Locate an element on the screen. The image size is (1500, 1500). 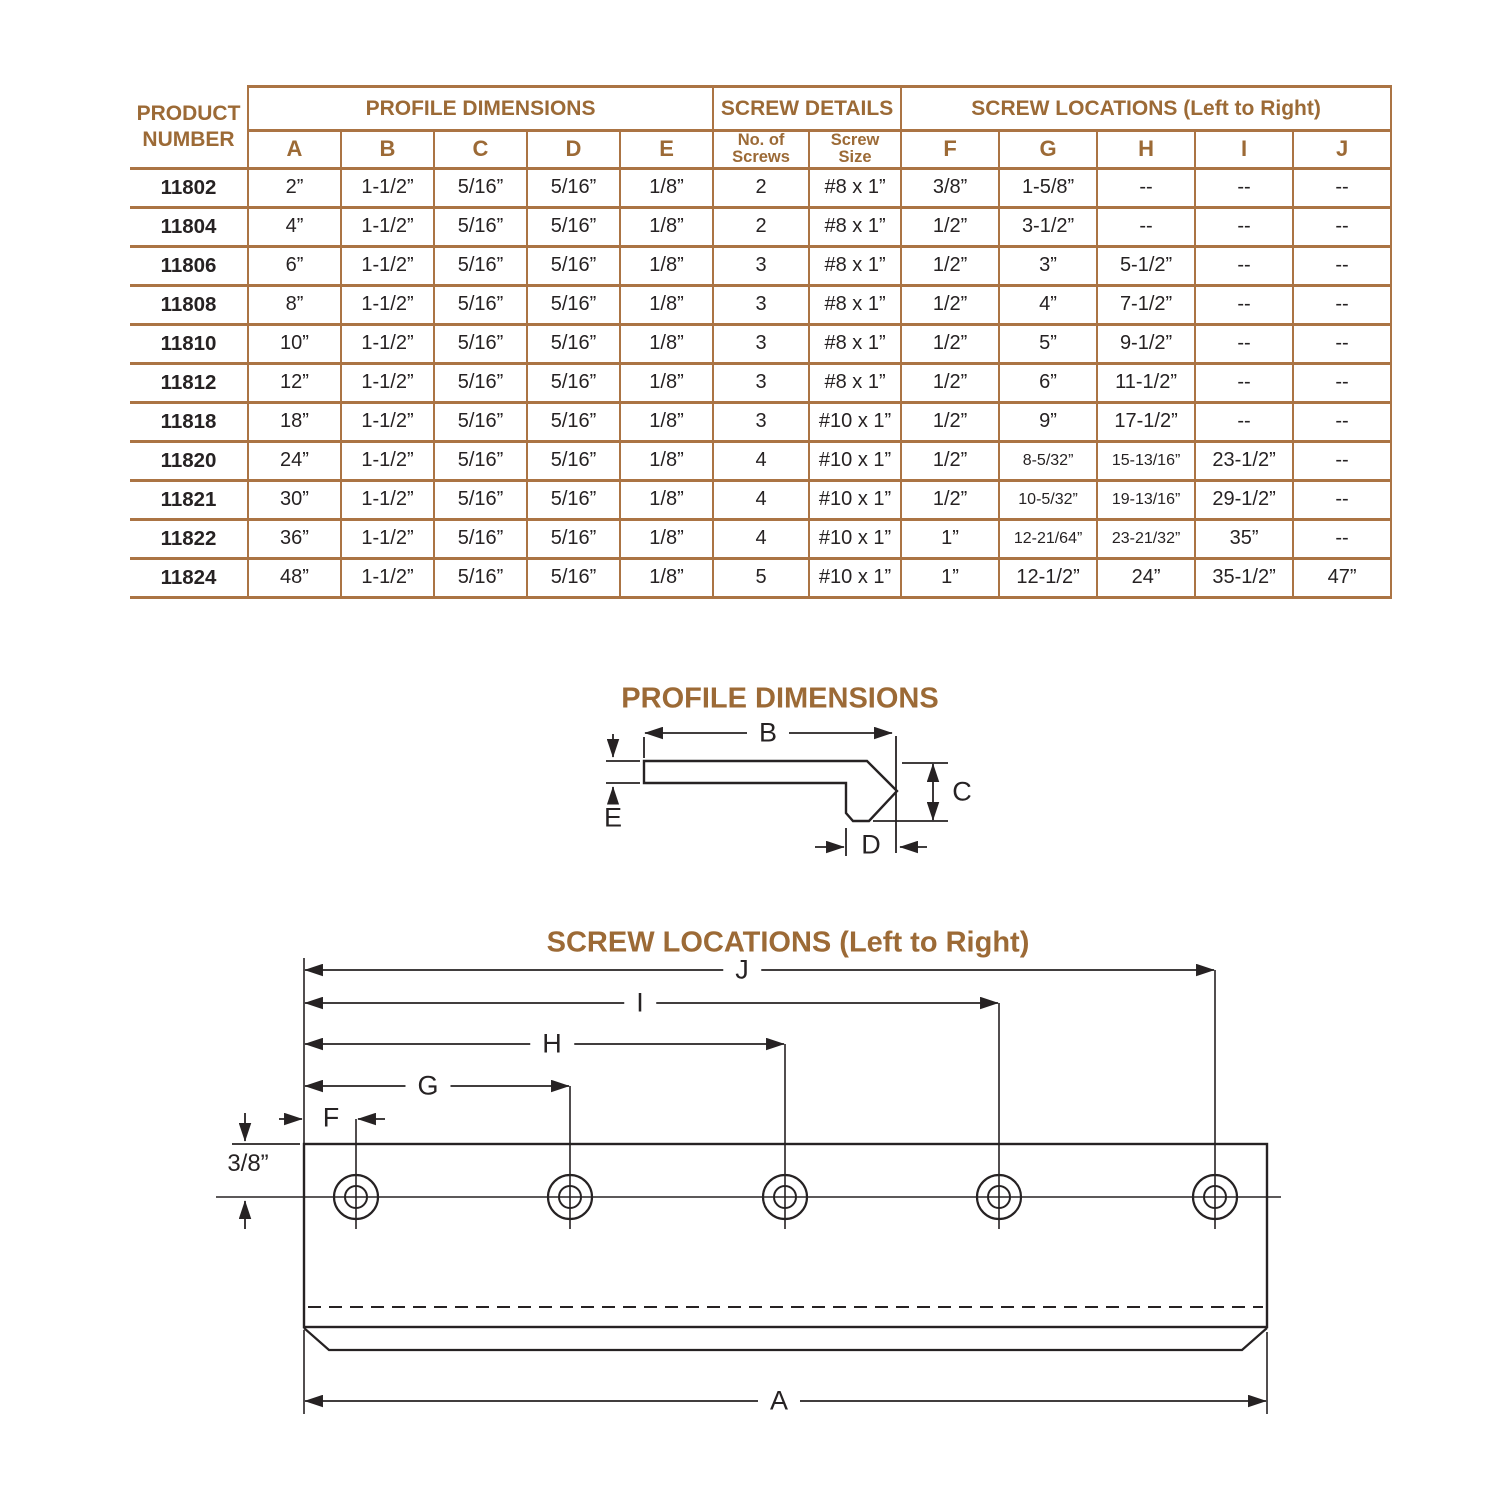
spec-value-cell: 5” is located at coordinates (1048, 343).